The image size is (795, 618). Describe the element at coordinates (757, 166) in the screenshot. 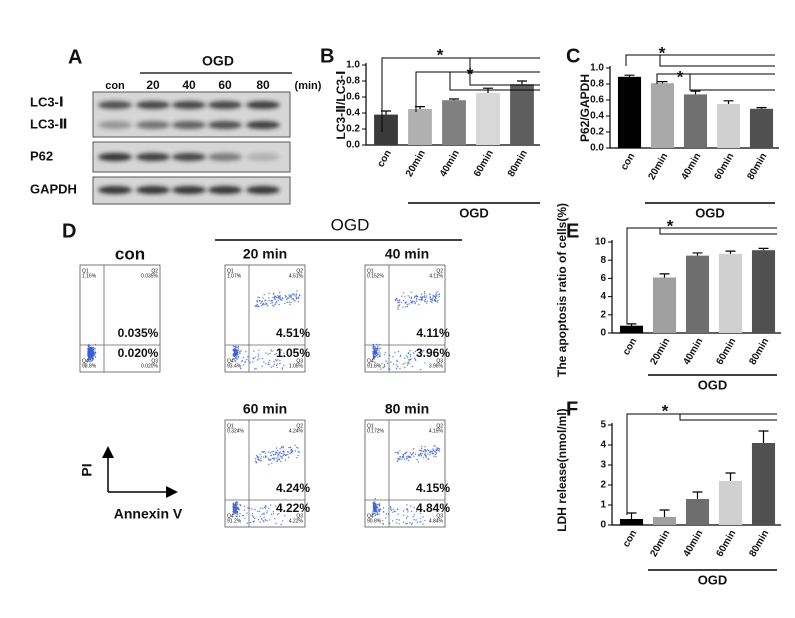

I see `x-tick-label: 80min` at that location.